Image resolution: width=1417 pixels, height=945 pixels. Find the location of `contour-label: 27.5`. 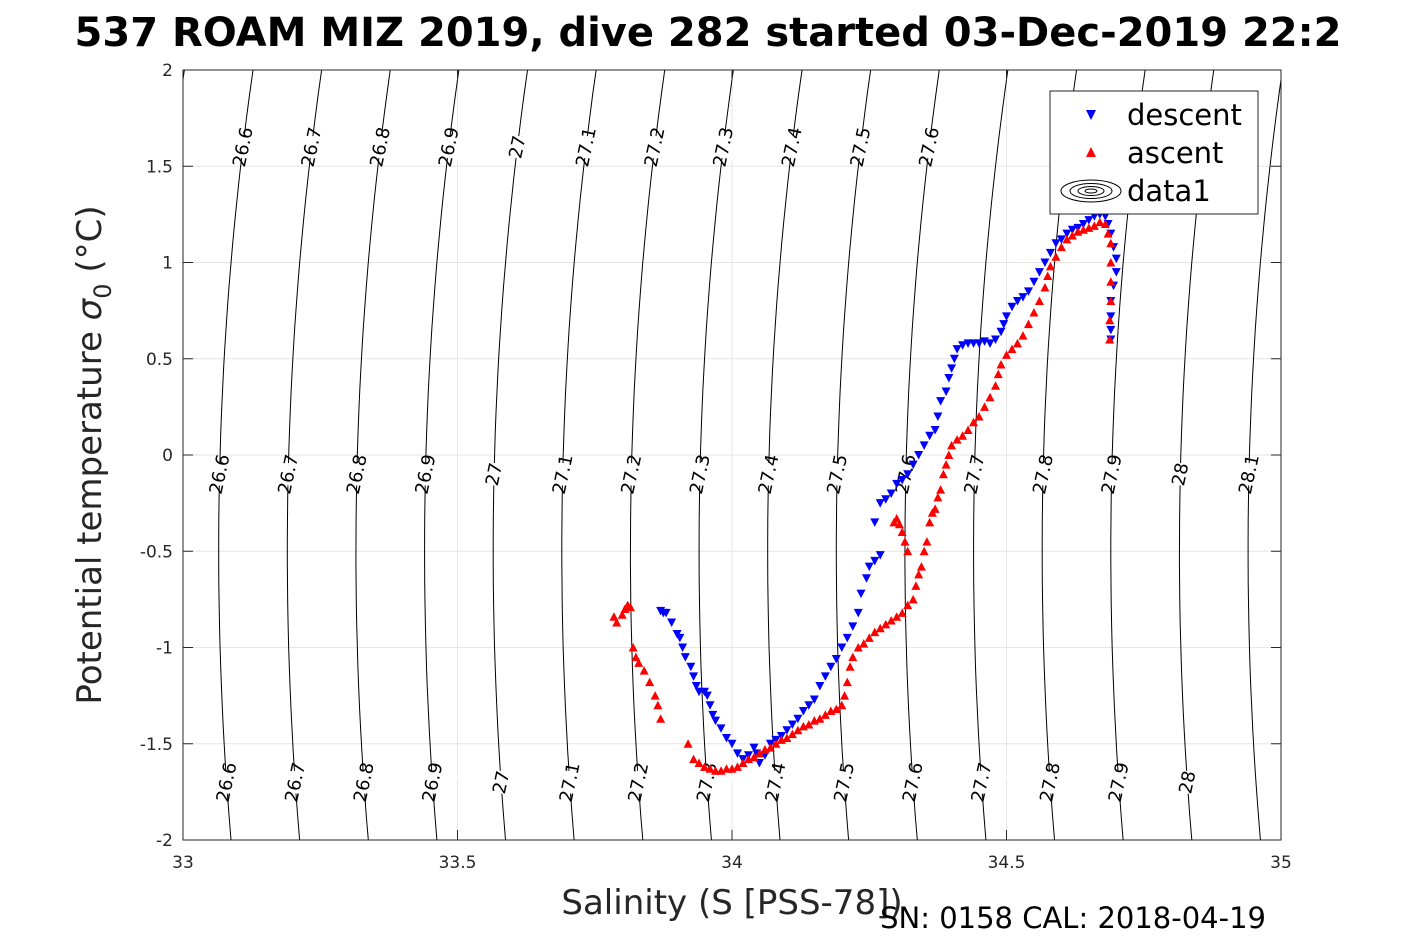

contour-label: 27.5 is located at coordinates (844, 783).